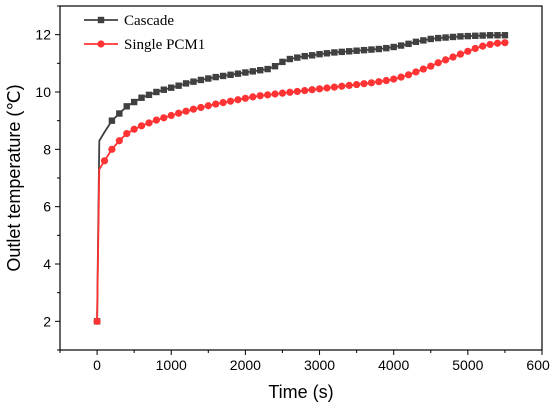  Describe the element at coordinates (171, 365) in the screenshot. I see `x-tick-label: 1000` at that location.